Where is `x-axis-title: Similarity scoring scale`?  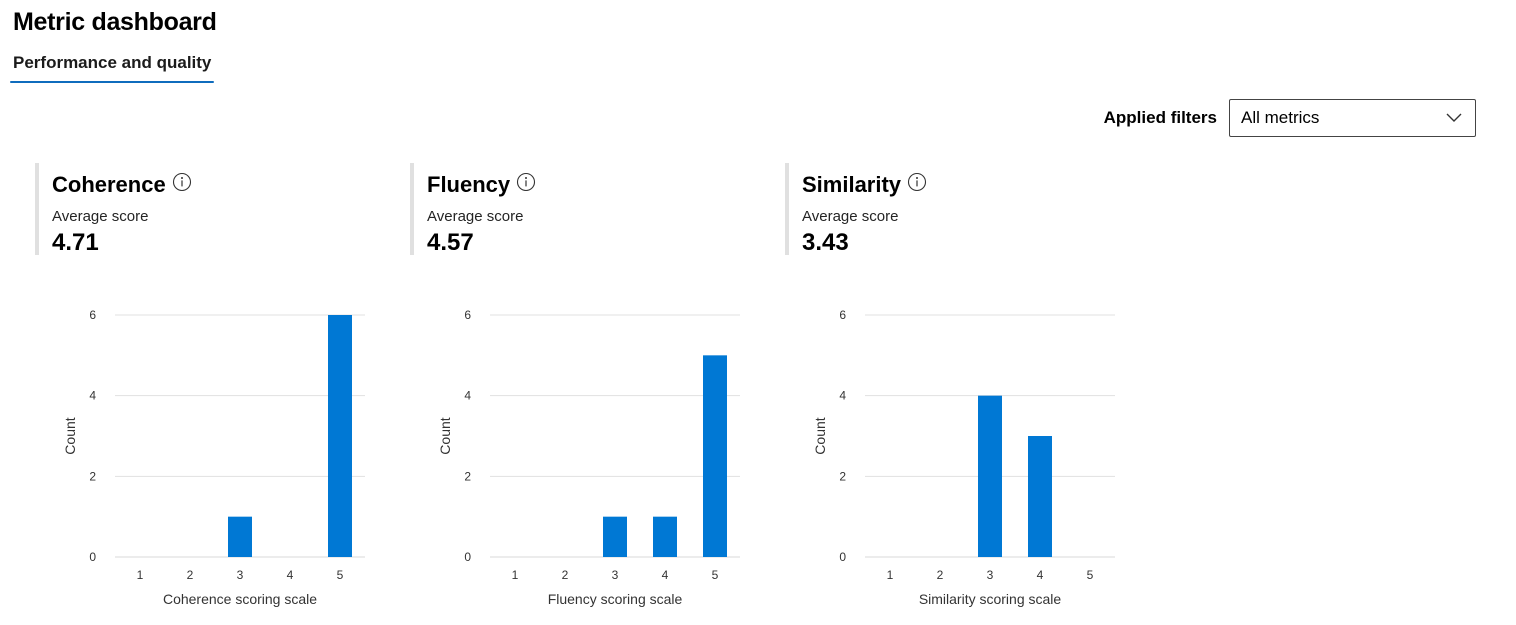
x-axis-title: Similarity scoring scale is located at coordinates (990, 599).